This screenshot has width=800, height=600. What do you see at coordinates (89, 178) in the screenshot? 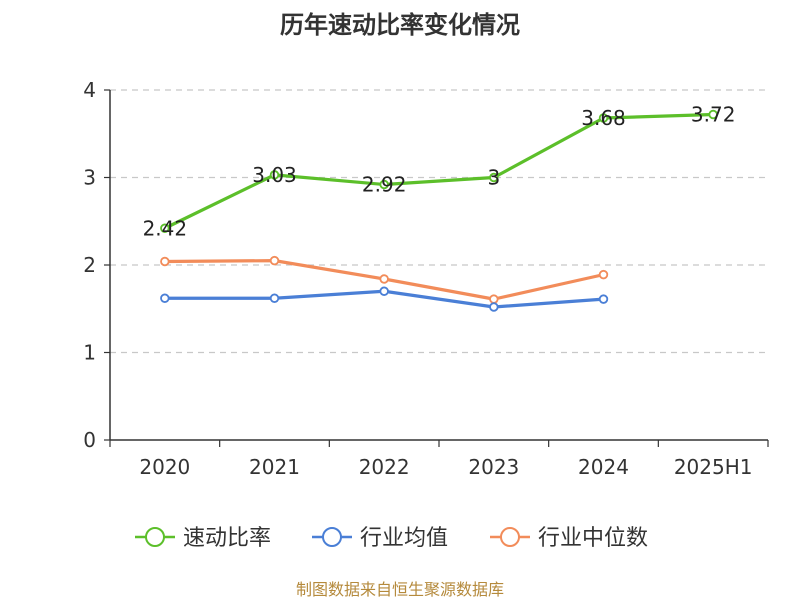
I see `y-tick-label: 3` at bounding box center [89, 178].